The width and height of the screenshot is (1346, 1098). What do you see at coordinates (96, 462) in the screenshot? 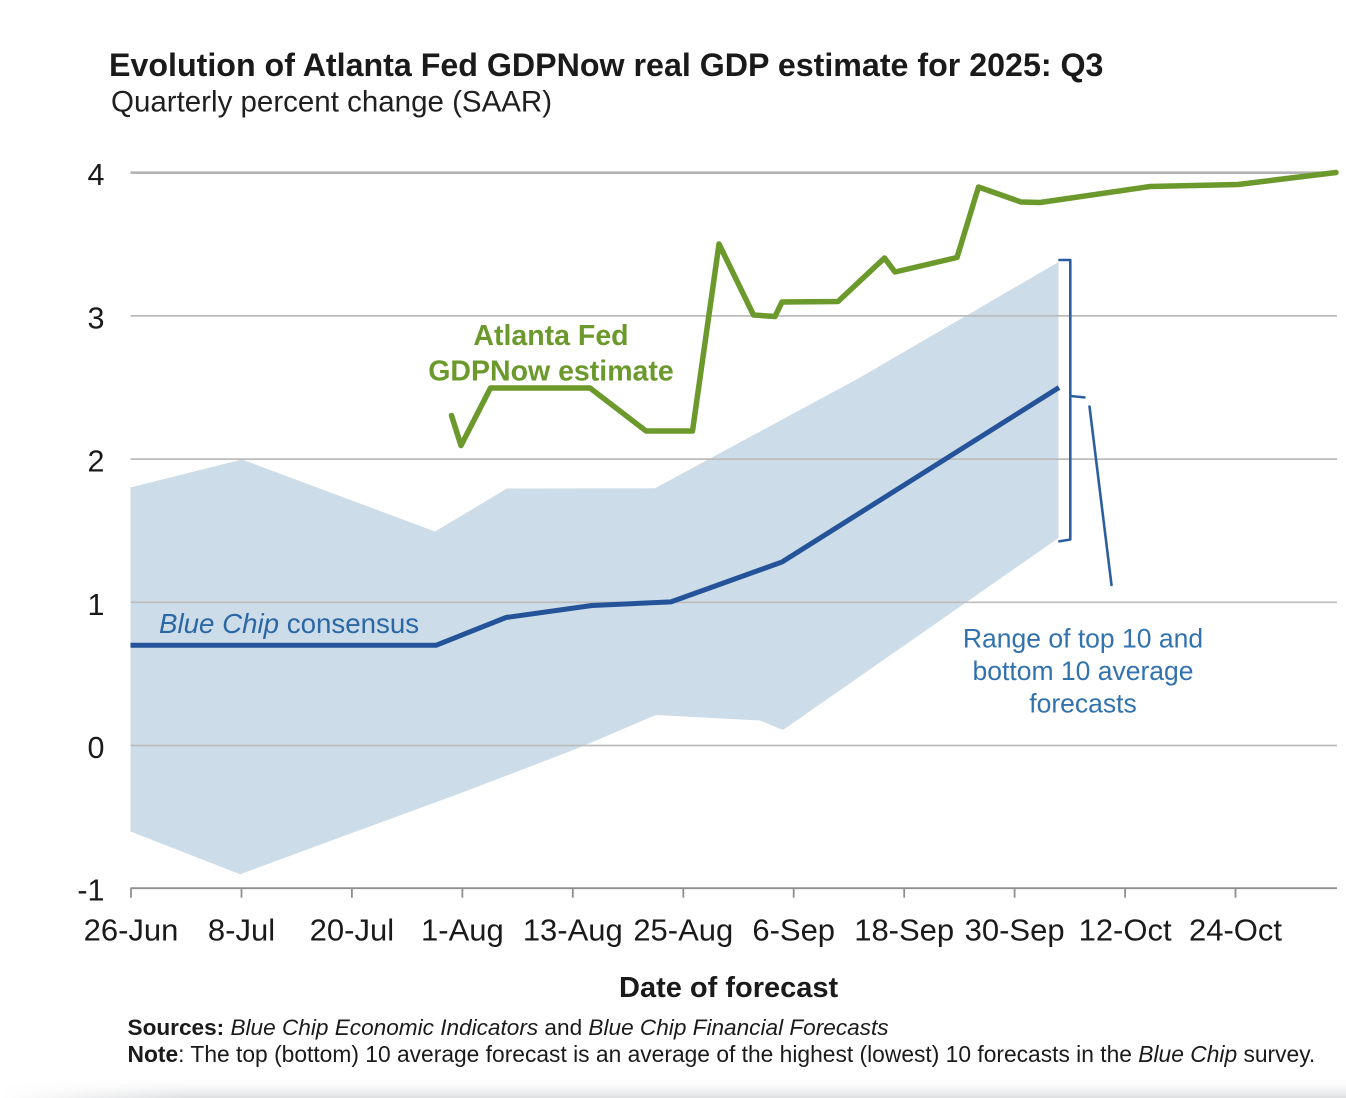
I see `svg-text: 2` at bounding box center [96, 462].